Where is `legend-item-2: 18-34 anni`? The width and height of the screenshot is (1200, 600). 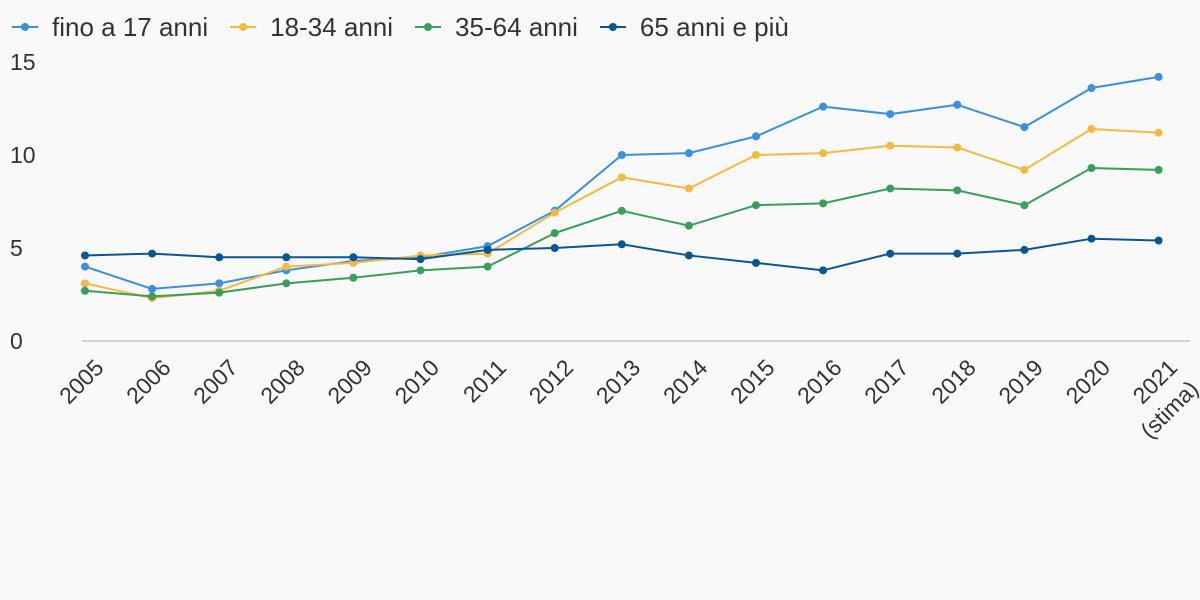
legend-item-2: 18-34 anni is located at coordinates (311, 27).